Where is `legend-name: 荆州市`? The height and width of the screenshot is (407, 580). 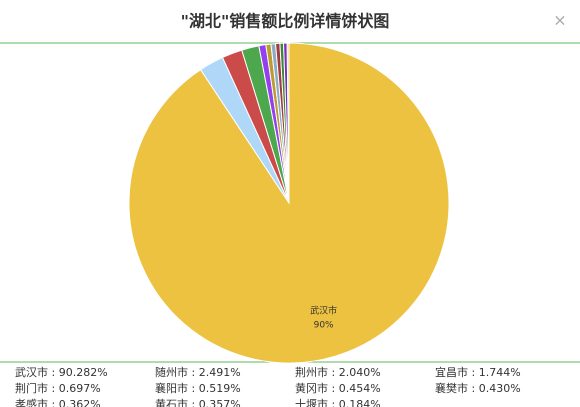 legend-name: 荆州市 is located at coordinates (311, 372).